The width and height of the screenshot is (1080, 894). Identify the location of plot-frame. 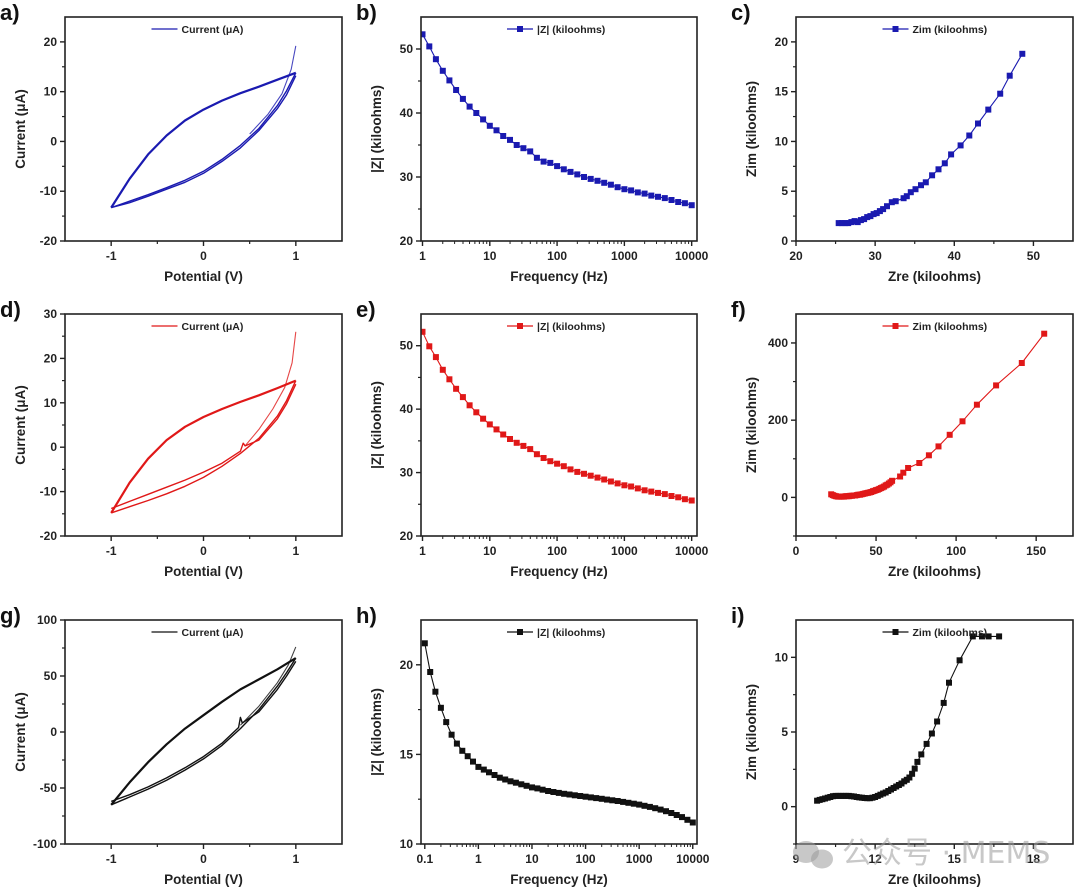
(203, 129).